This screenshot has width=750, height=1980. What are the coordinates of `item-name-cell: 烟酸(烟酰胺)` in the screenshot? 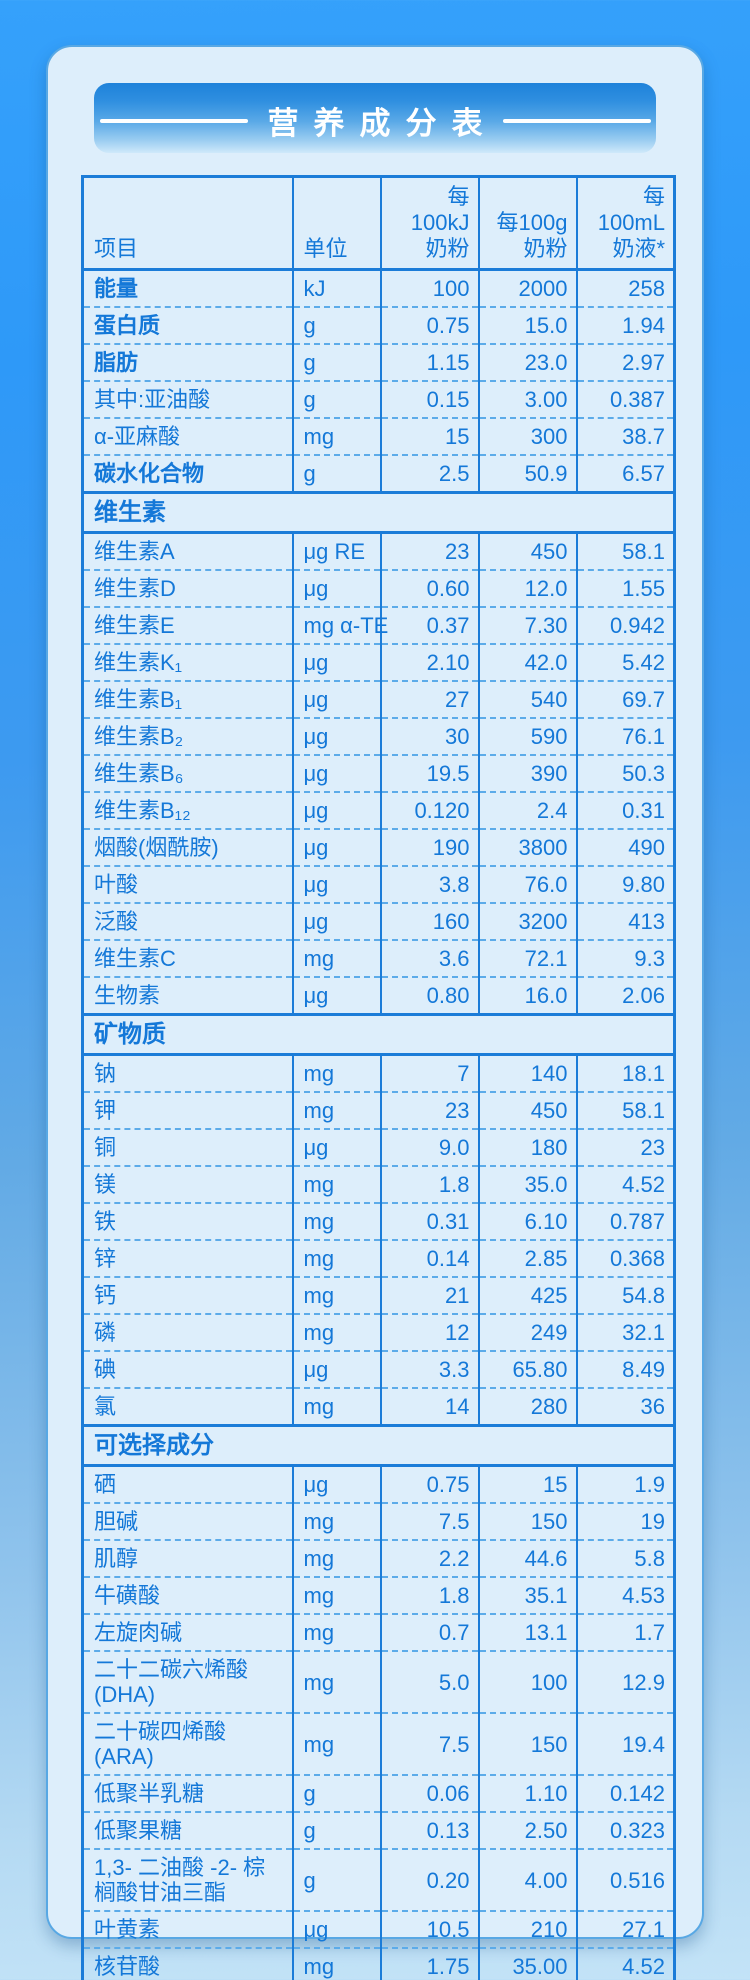 It's located at (187, 847).